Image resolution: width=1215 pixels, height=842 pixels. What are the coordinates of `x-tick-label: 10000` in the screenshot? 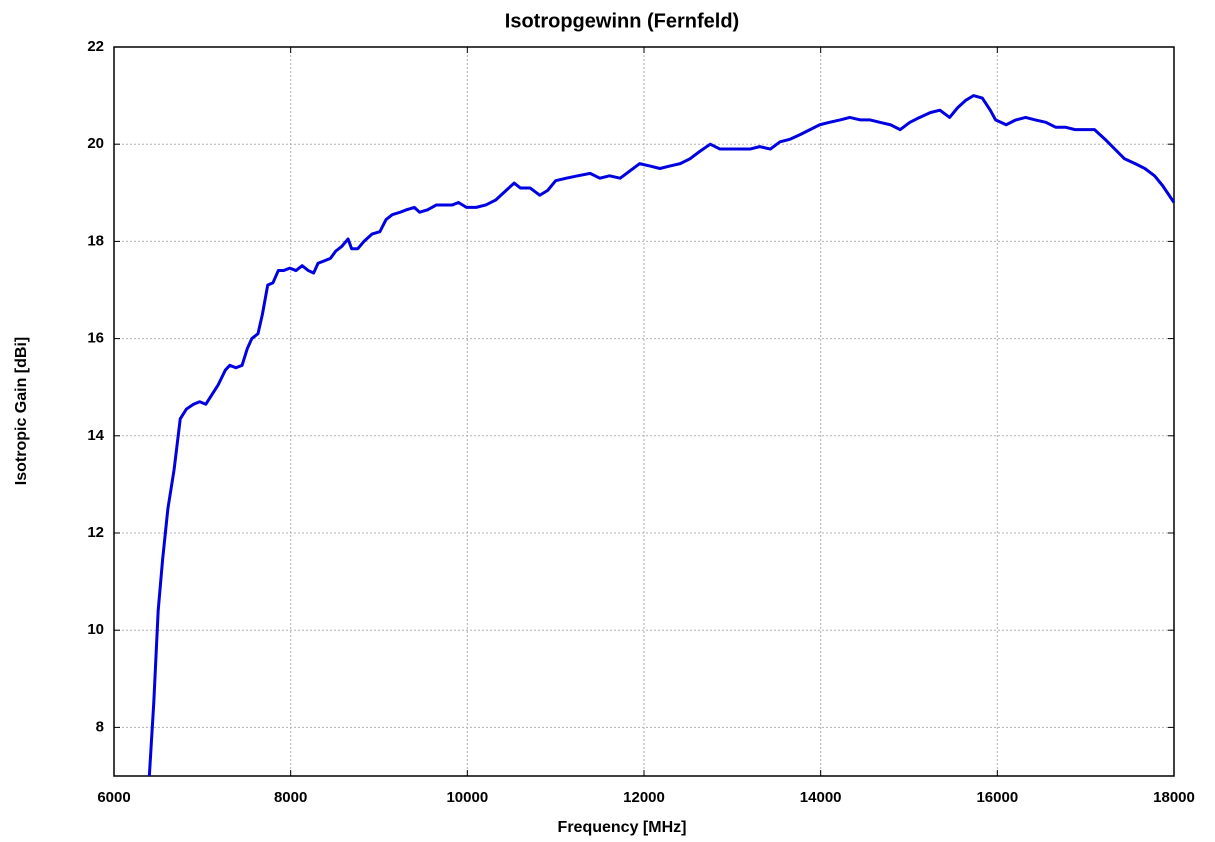 It's located at (467, 797).